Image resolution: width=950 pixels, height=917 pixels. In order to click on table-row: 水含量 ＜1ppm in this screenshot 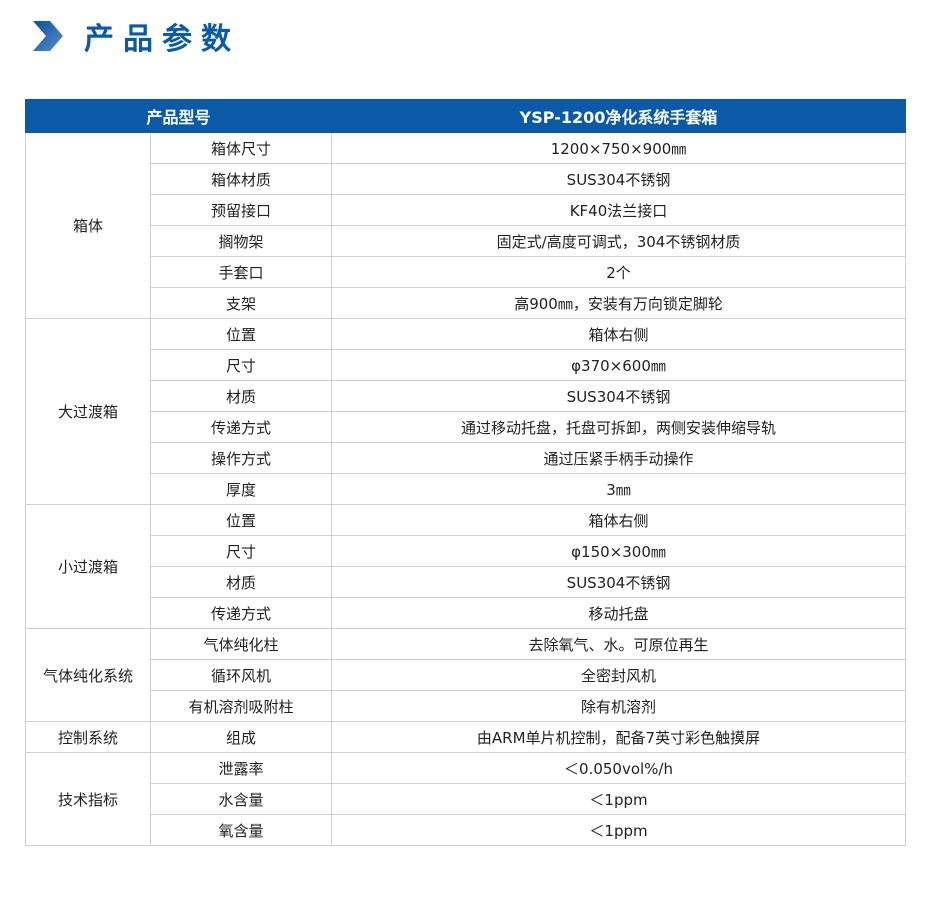, I will do `click(466, 799)`.